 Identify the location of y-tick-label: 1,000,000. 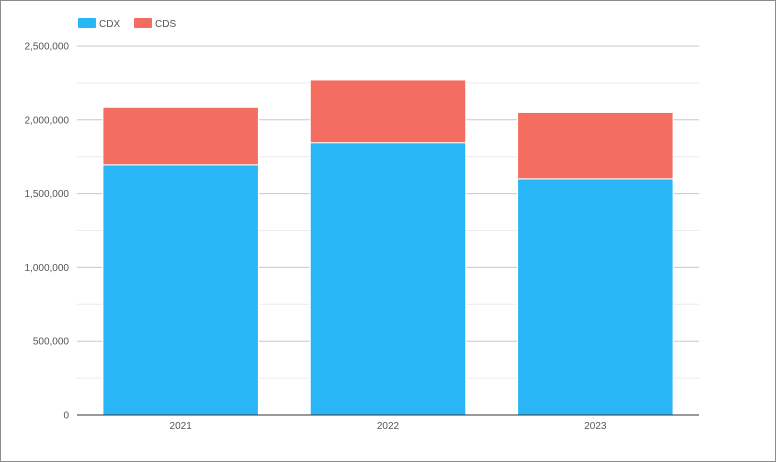
(47, 268).